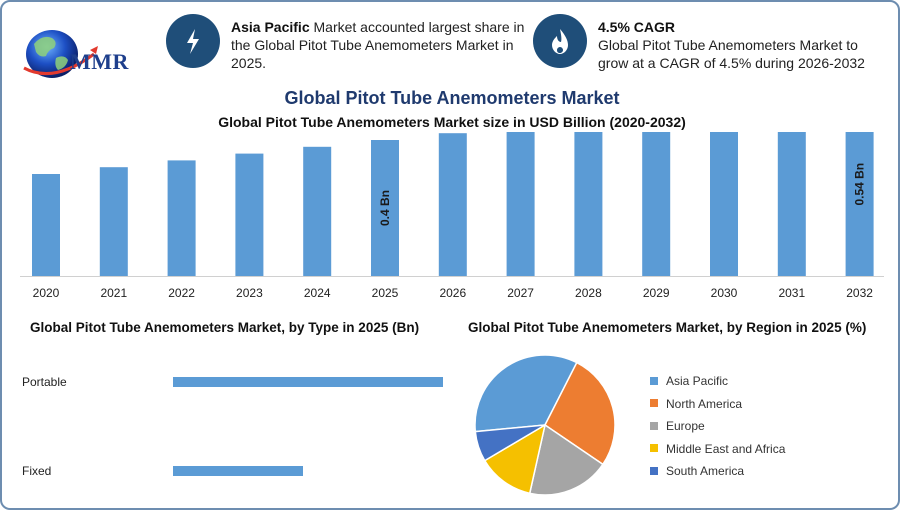 The image size is (900, 510). I want to click on bar-2032, so click(859, 204).